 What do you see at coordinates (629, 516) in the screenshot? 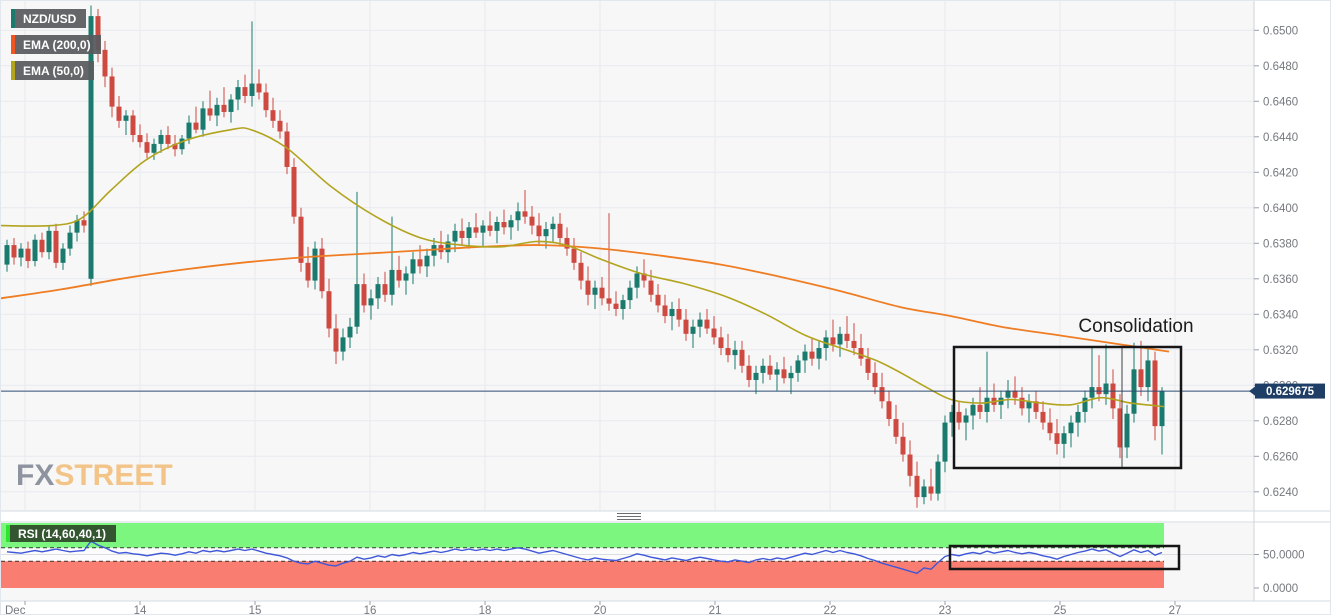
I see `panel-divider-handle` at bounding box center [629, 516].